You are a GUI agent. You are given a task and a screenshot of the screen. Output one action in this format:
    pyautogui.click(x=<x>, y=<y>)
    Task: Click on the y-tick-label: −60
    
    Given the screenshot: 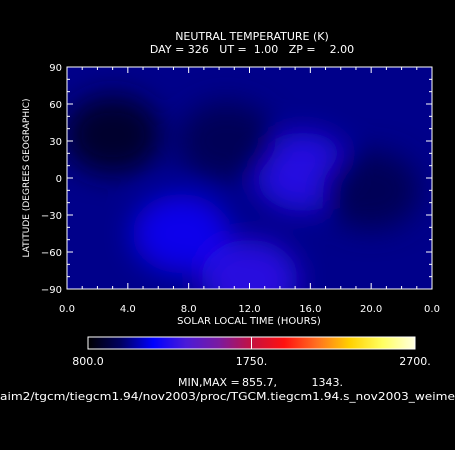 What is the action you would take?
    pyautogui.click(x=51, y=253)
    